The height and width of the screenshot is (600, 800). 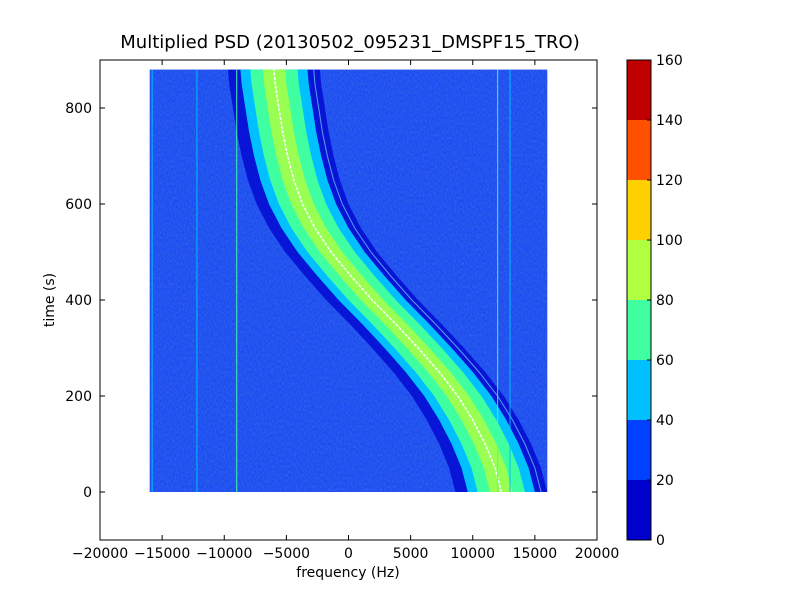 What do you see at coordinates (665, 421) in the screenshot?
I see `colorbar-tick-label: 40` at bounding box center [665, 421].